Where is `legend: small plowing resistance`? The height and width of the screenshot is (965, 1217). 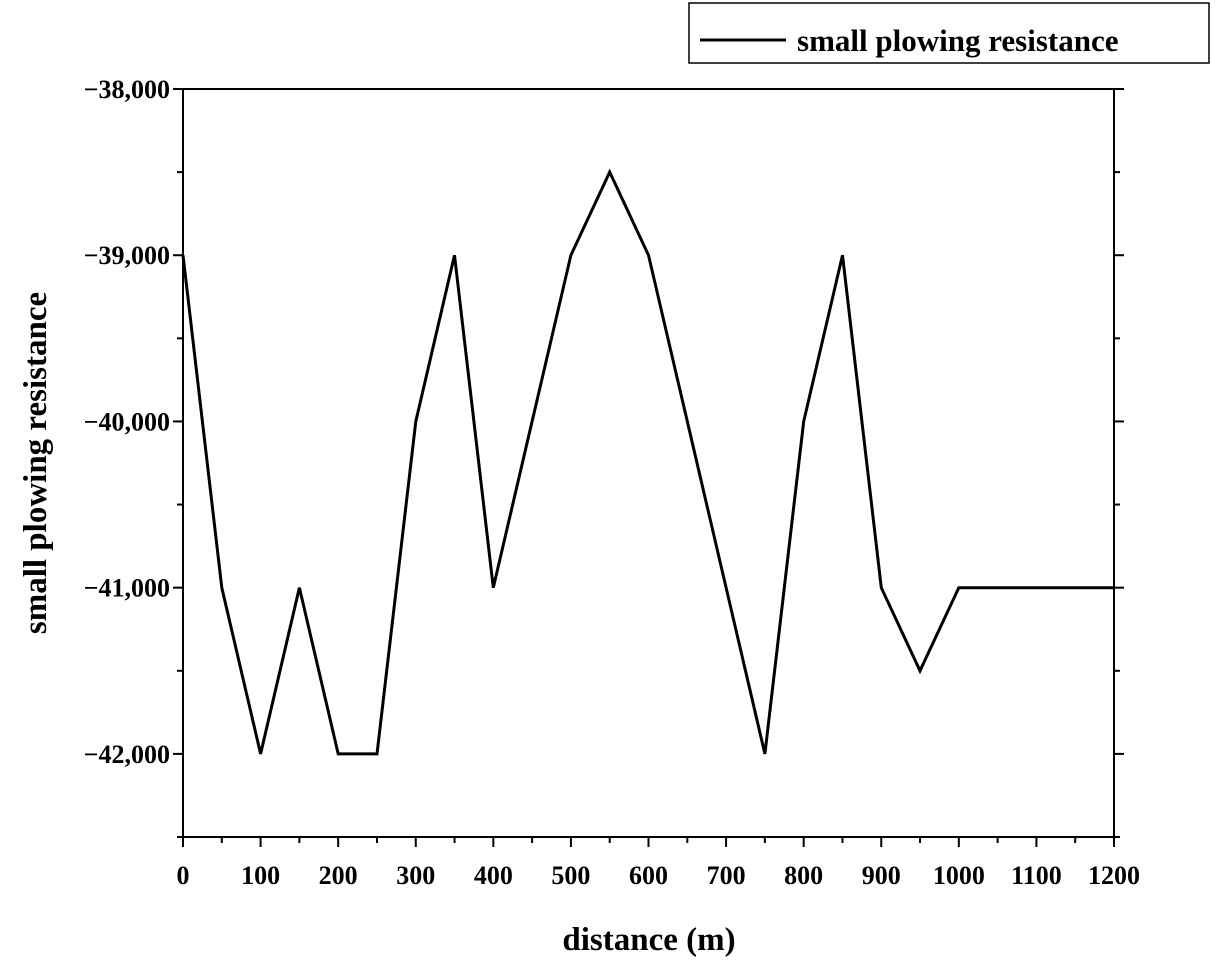
legend: small plowing resistance is located at coordinates (949, 33).